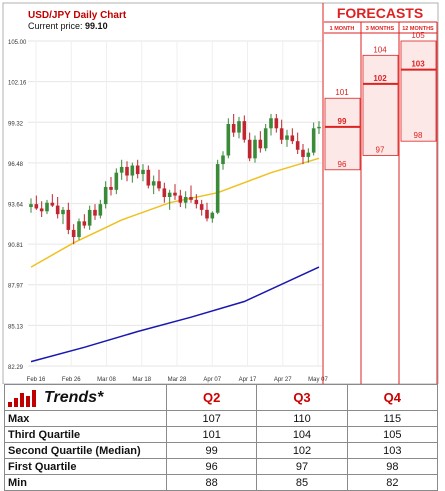  Describe the element at coordinates (302, 466) in the screenshot. I see `cell-value: 97` at that location.